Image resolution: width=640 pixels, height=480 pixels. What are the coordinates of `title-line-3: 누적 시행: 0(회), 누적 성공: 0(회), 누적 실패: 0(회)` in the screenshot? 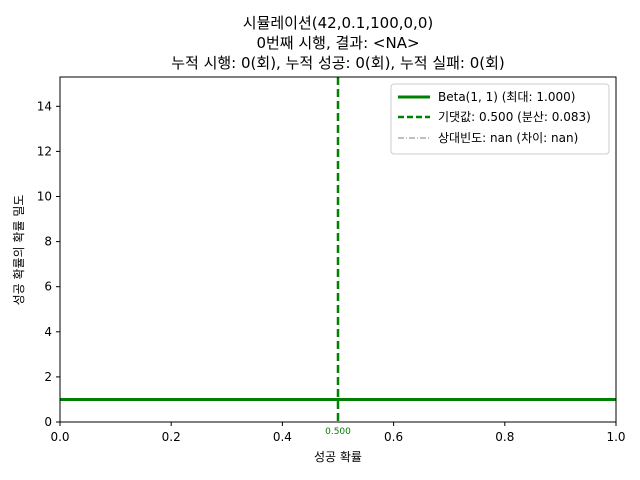 It's located at (338, 63).